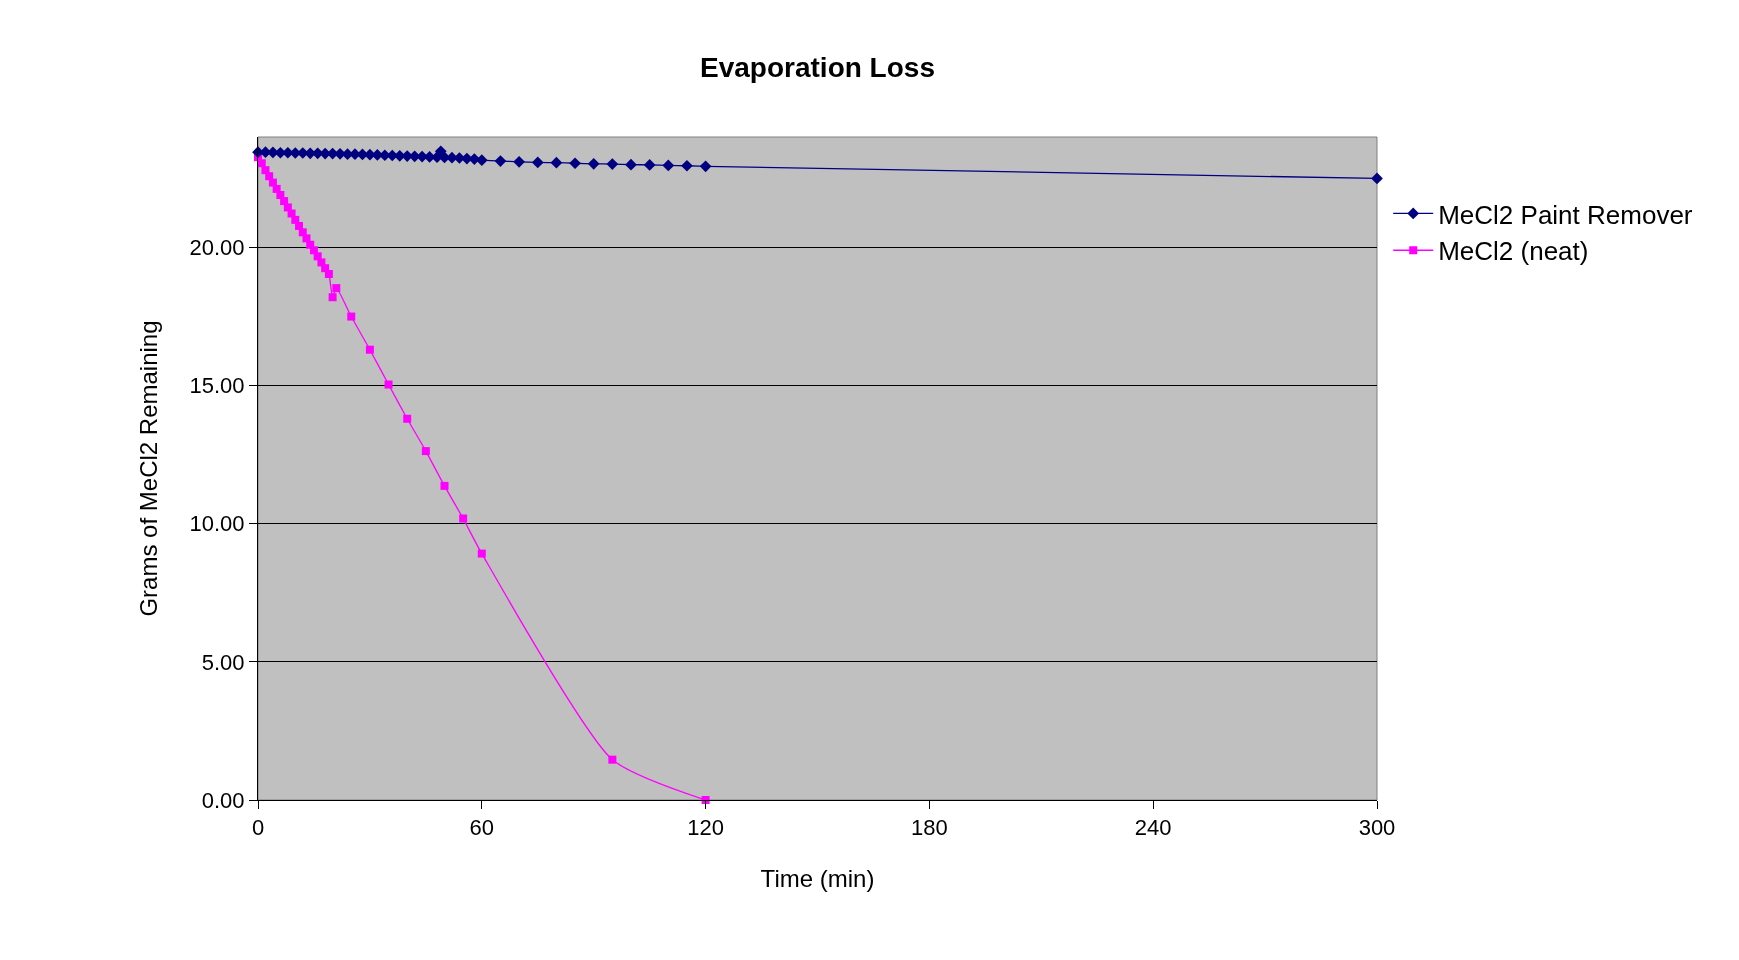 Image resolution: width=1739 pixels, height=960 pixels. What do you see at coordinates (817, 68) in the screenshot?
I see `chart-title: Evaporation Loss` at bounding box center [817, 68].